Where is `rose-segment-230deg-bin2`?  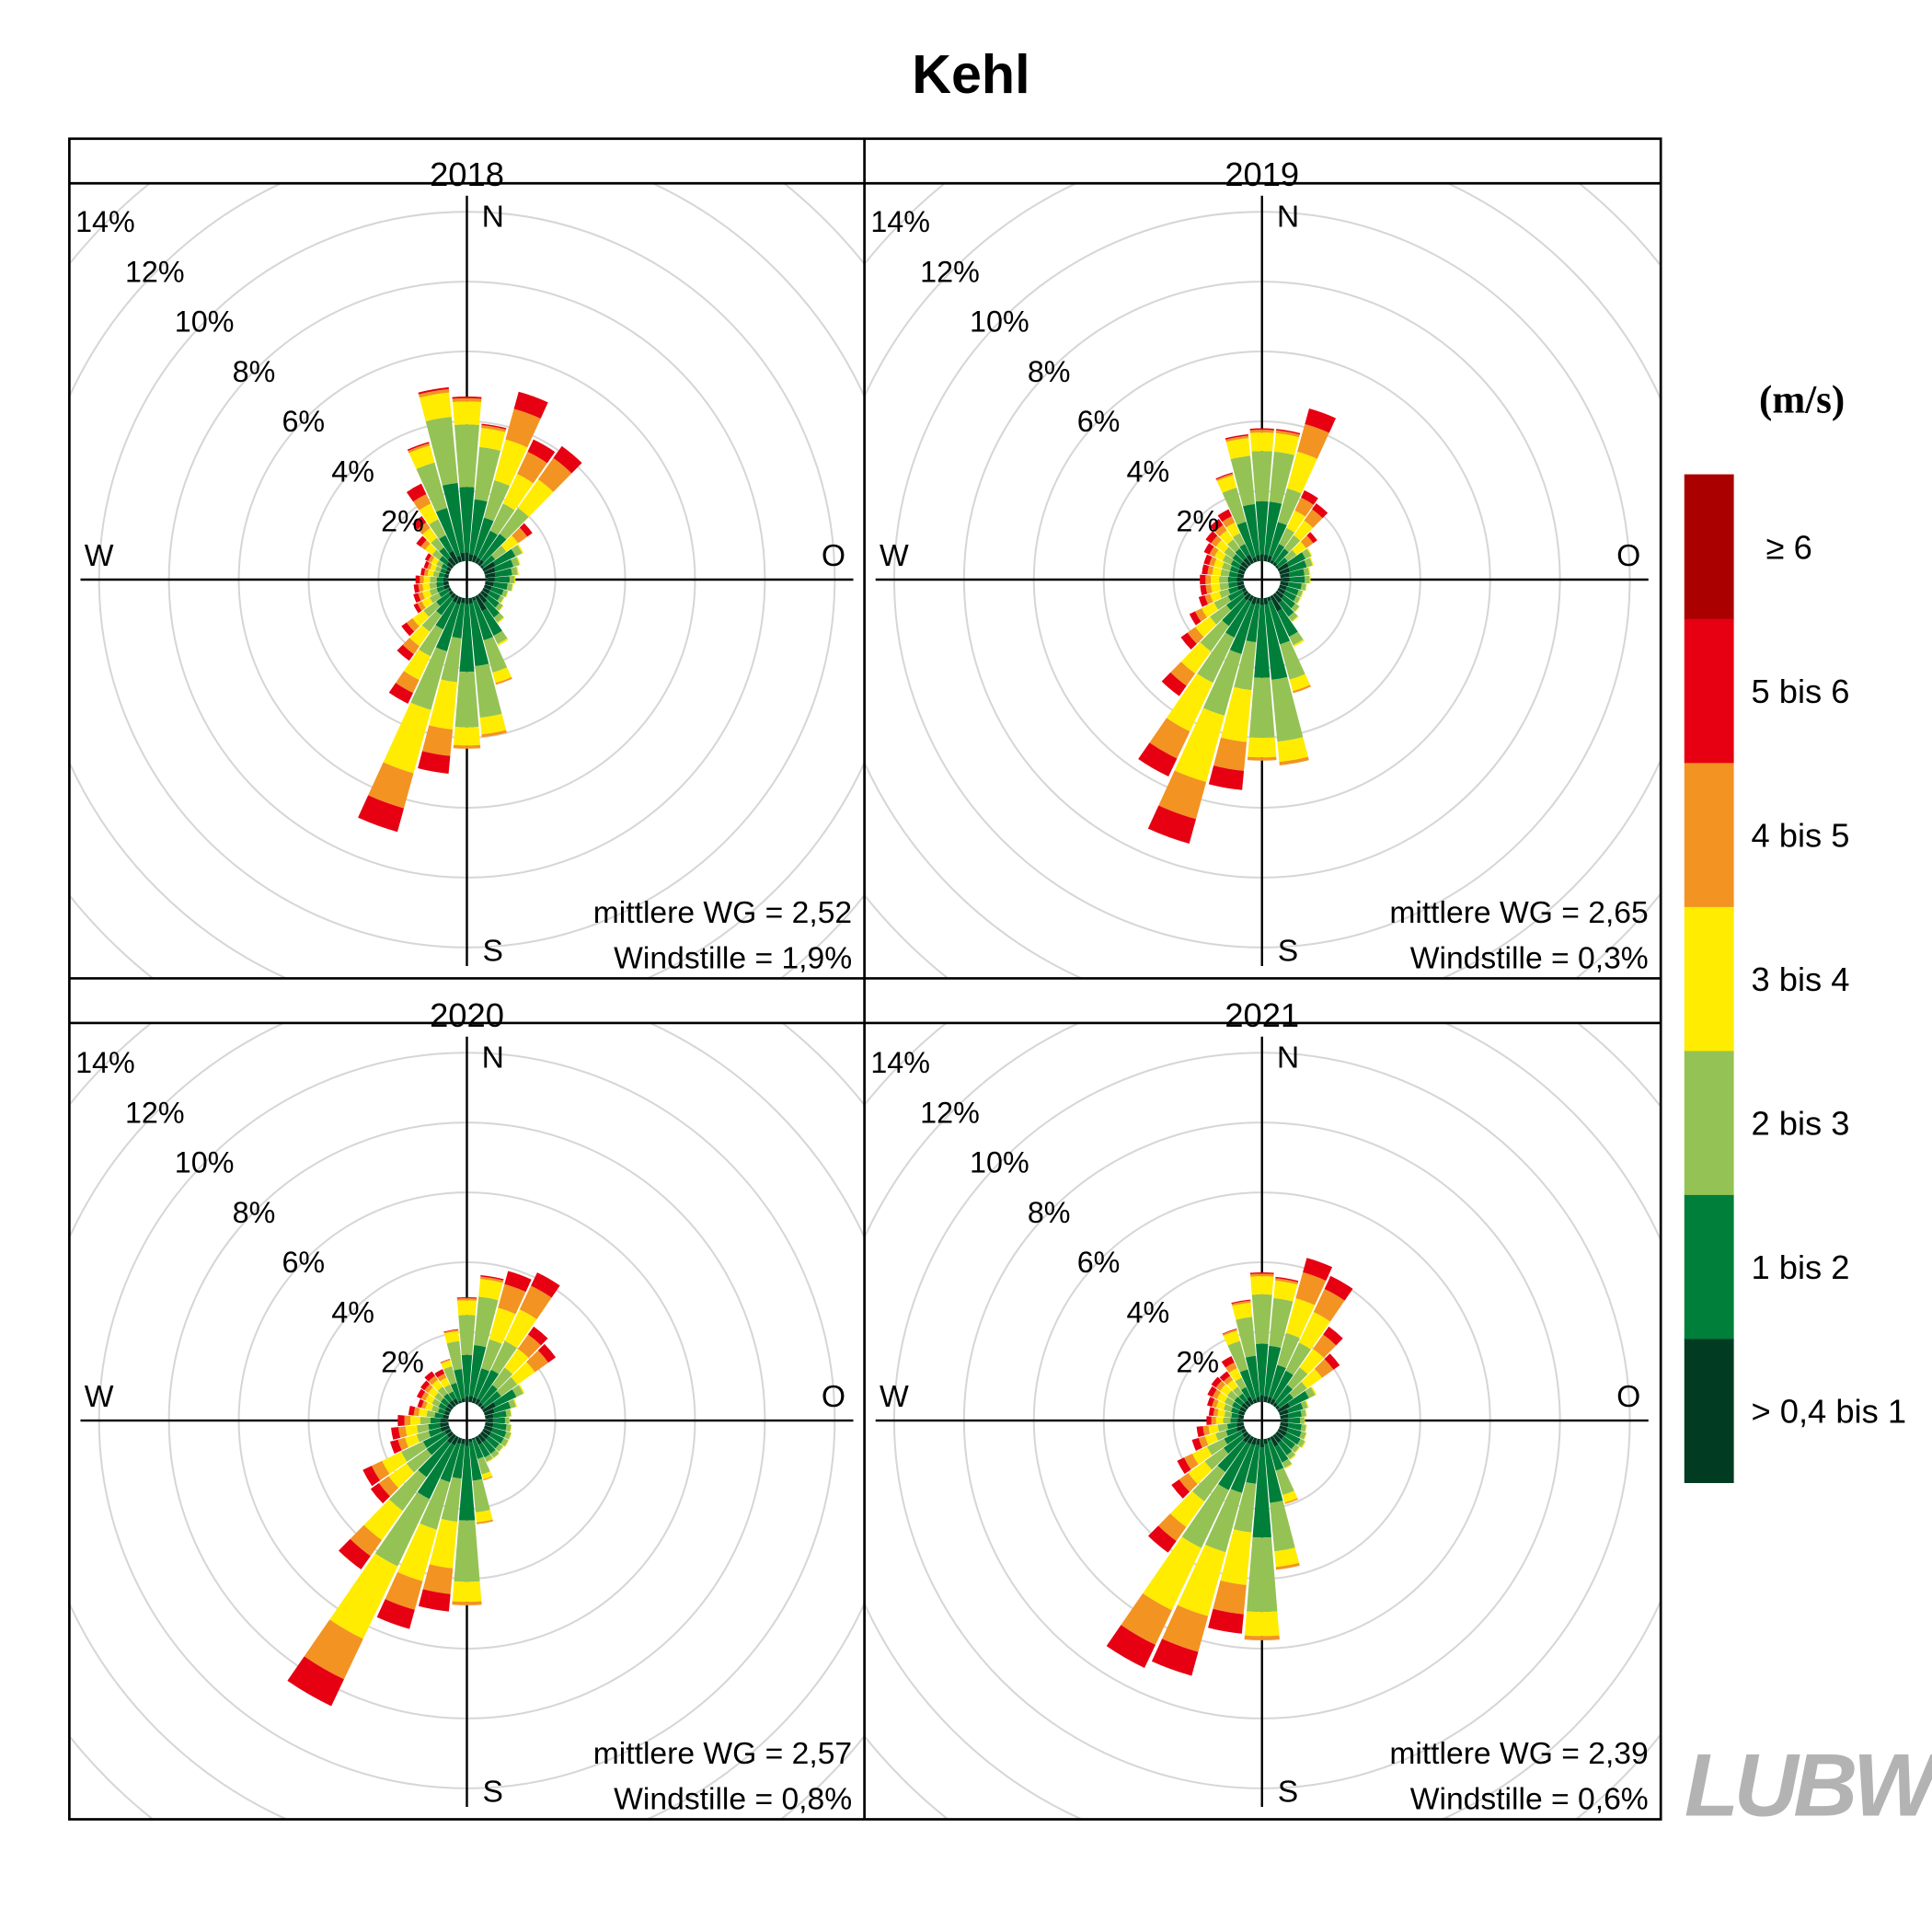
rose-segment-230deg-bin2 is located at coordinates (1220, 614).